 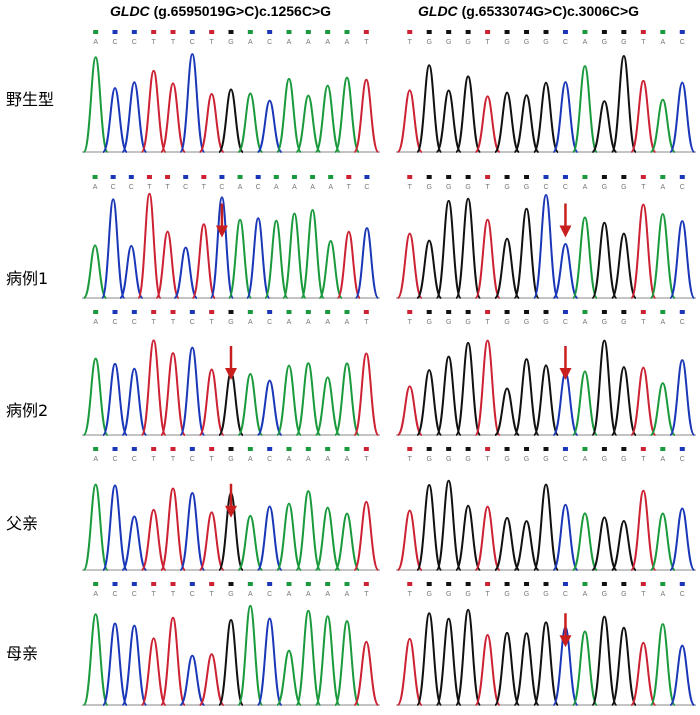 I want to click on left-column-title: GLDC (g.6595019G>C)c.1256C>G, so click(x=220, y=11).